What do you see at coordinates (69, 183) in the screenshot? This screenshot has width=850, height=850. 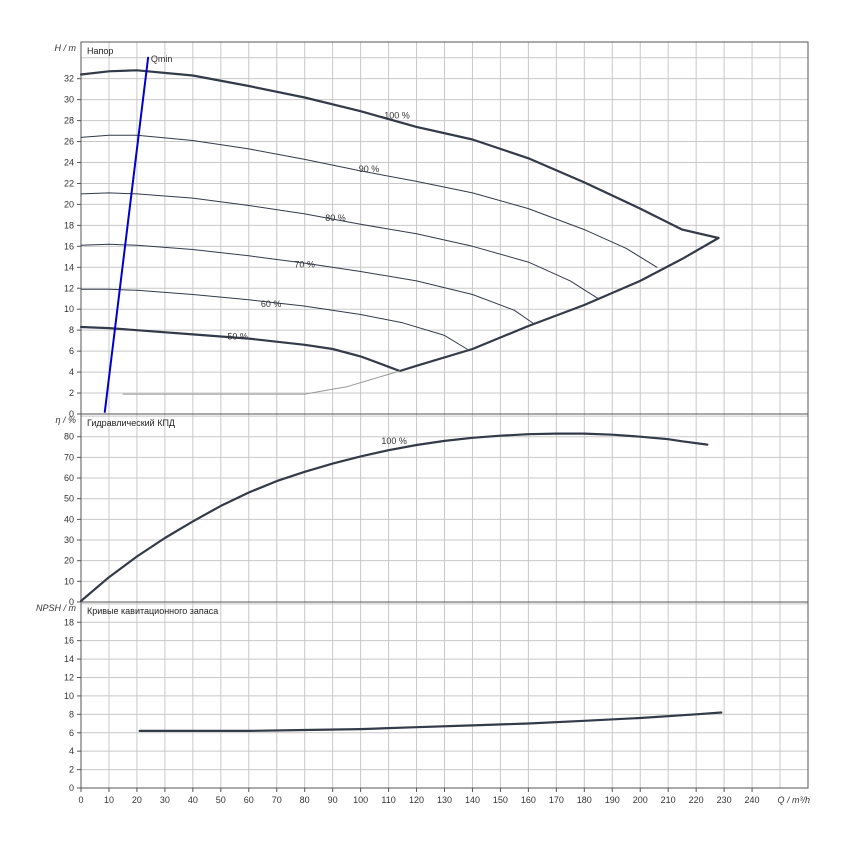 I see `y-tick-label: 22` at bounding box center [69, 183].